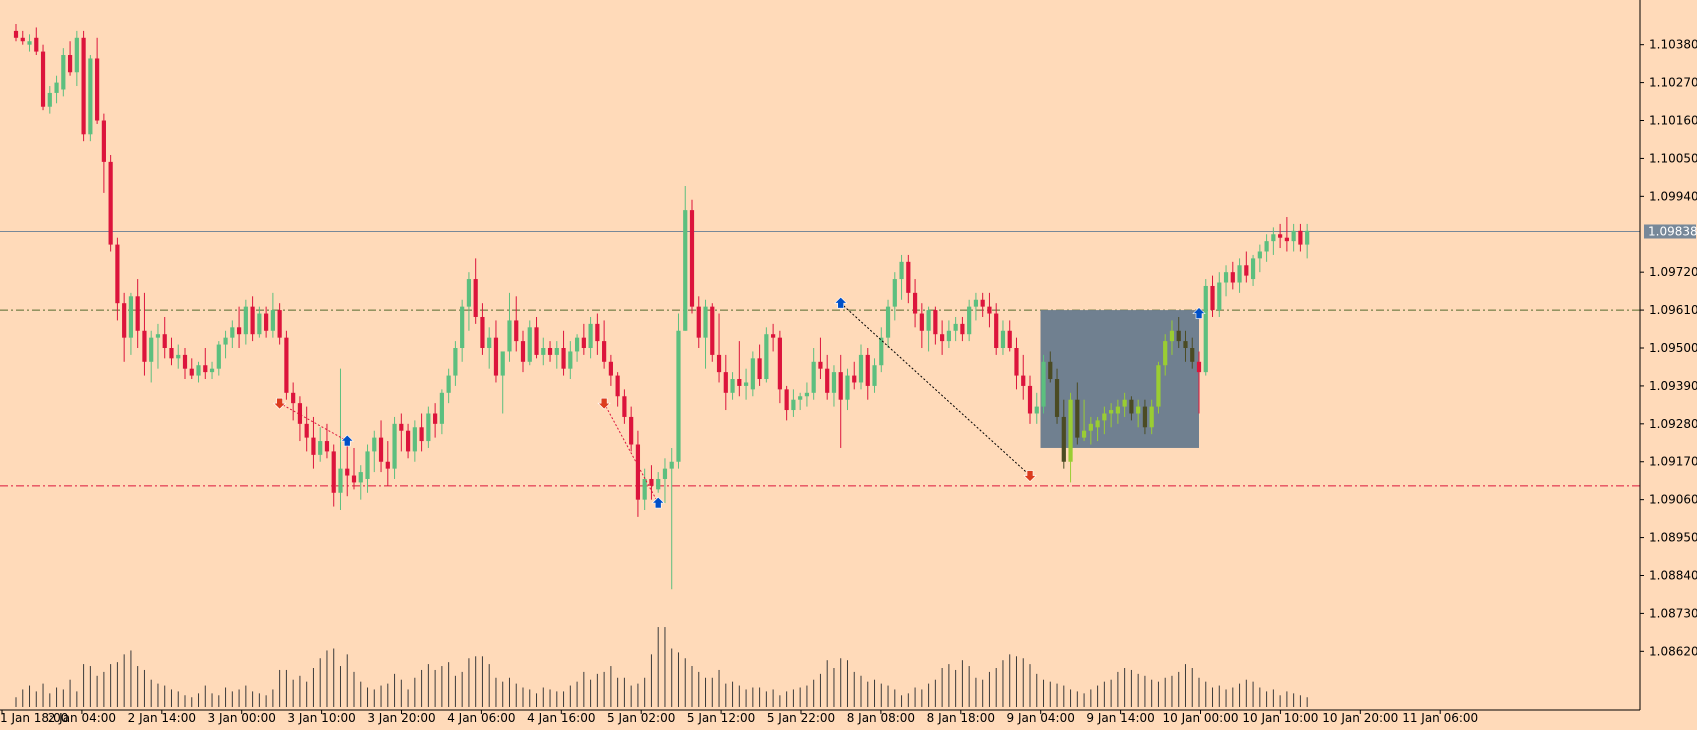 This screenshot has height=730, width=1697. What do you see at coordinates (1673, 462) in the screenshot?
I see `price-tick-label: 1.09170` at bounding box center [1673, 462].